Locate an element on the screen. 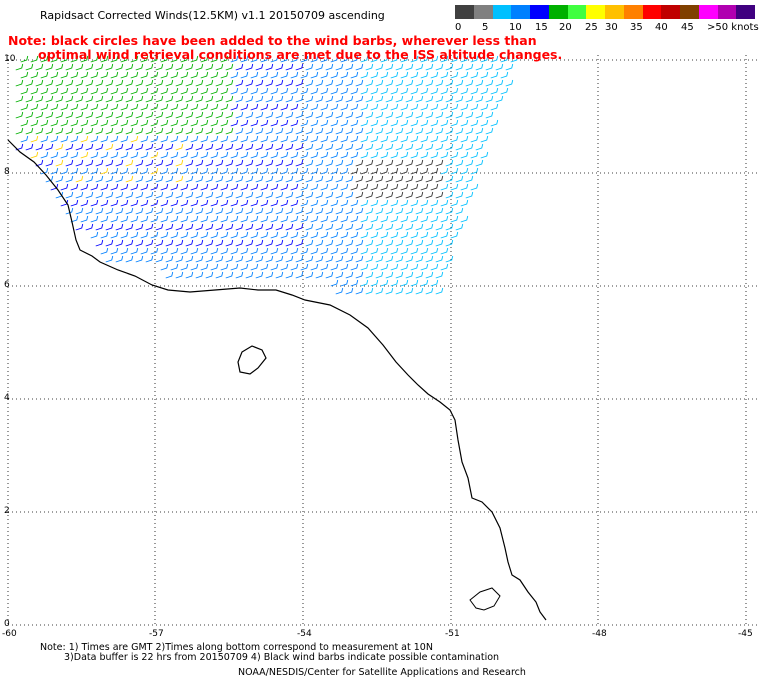 This screenshot has height=688, width=760. legend-color-bar is located at coordinates (605, 12).